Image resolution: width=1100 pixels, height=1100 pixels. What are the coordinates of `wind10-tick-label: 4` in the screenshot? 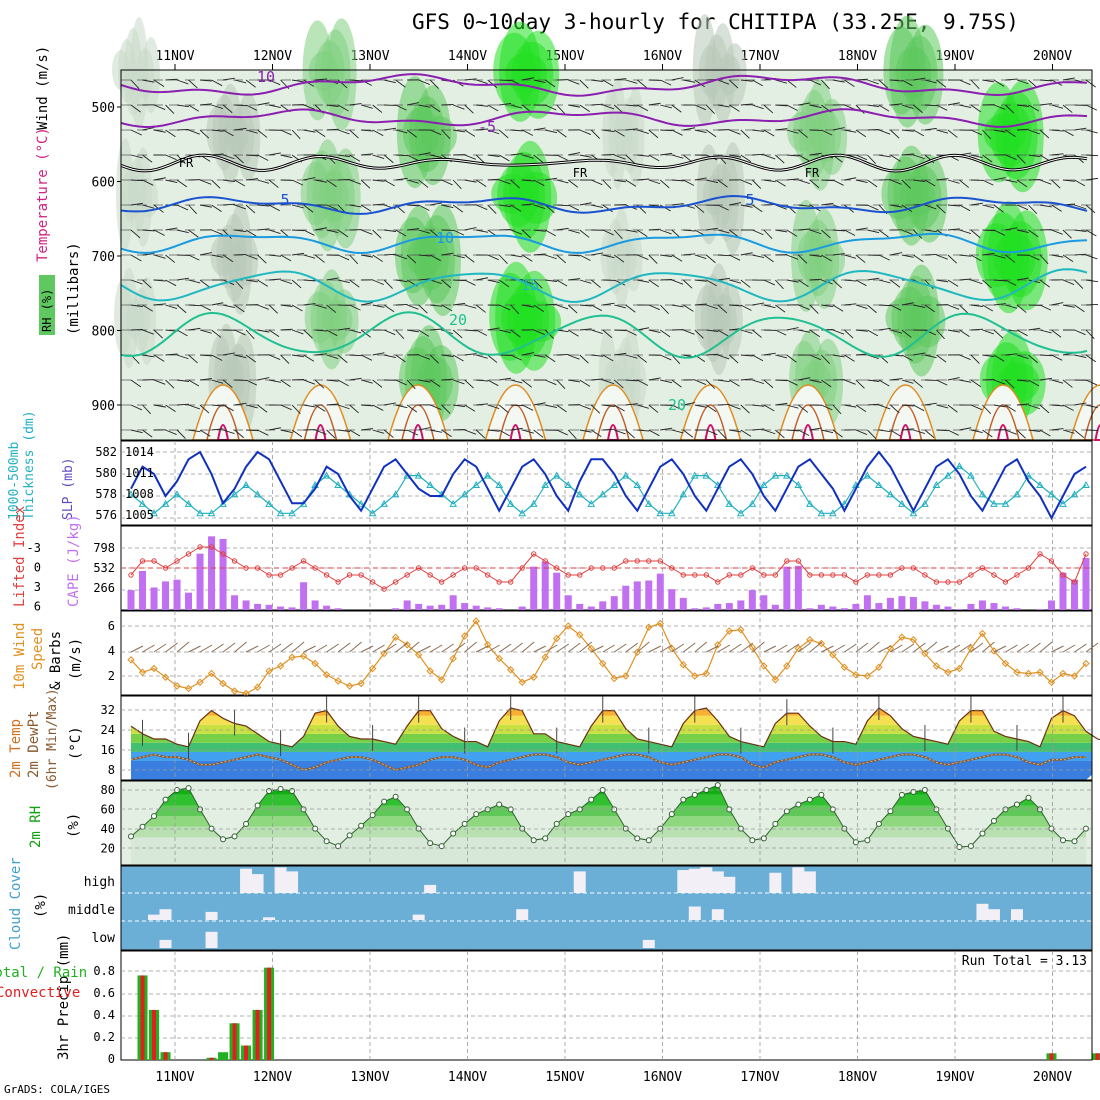 It's located at (111, 651).